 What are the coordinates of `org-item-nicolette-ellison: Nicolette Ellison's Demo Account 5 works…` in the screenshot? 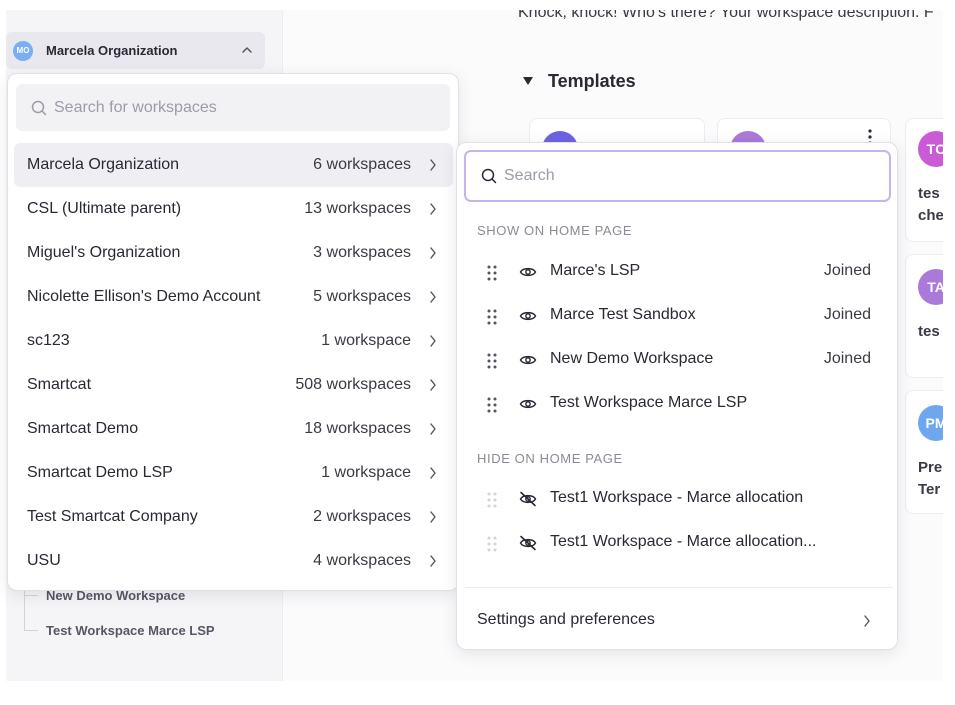 It's located at (233, 297).